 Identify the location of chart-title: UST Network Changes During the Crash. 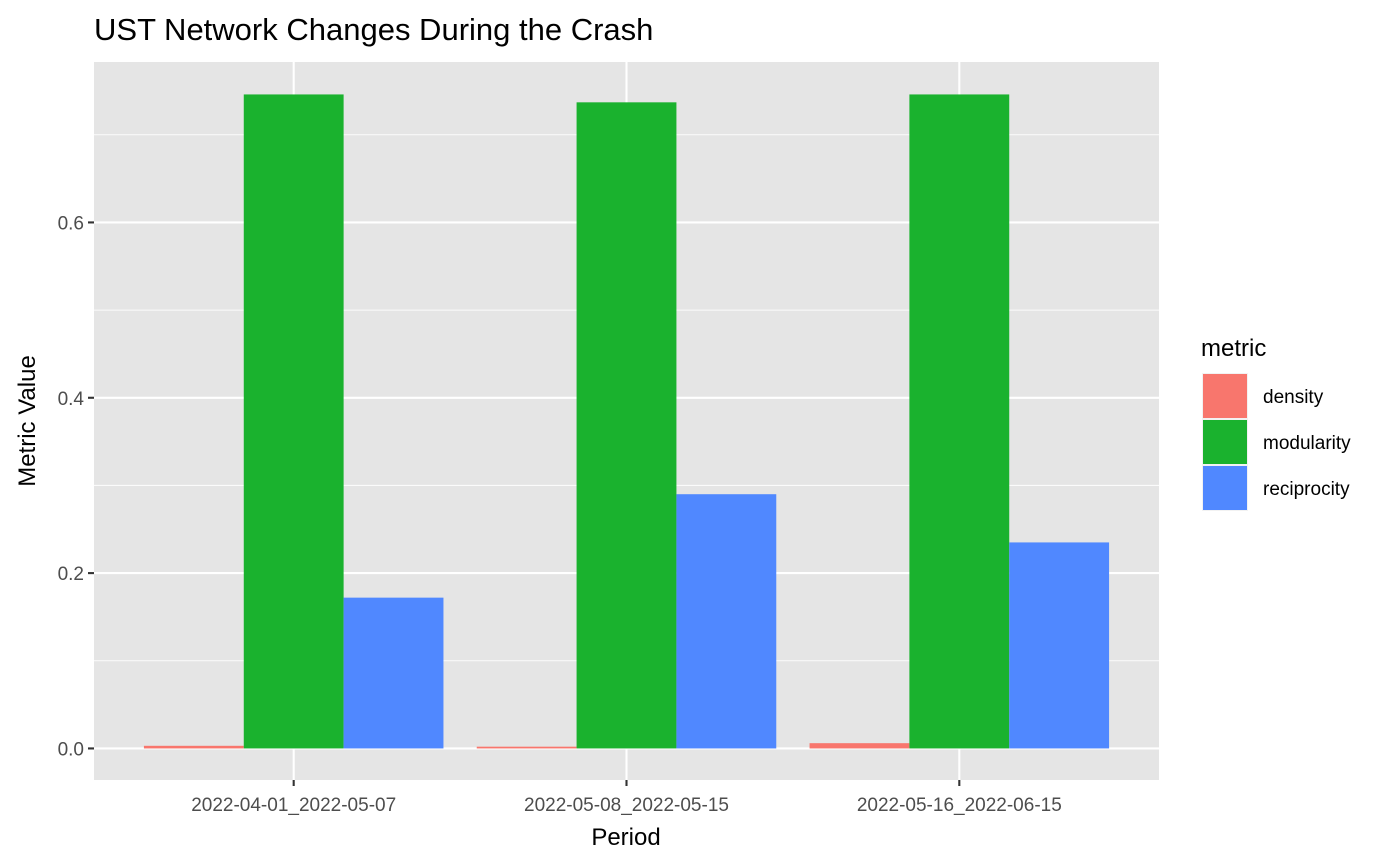
(373, 29).